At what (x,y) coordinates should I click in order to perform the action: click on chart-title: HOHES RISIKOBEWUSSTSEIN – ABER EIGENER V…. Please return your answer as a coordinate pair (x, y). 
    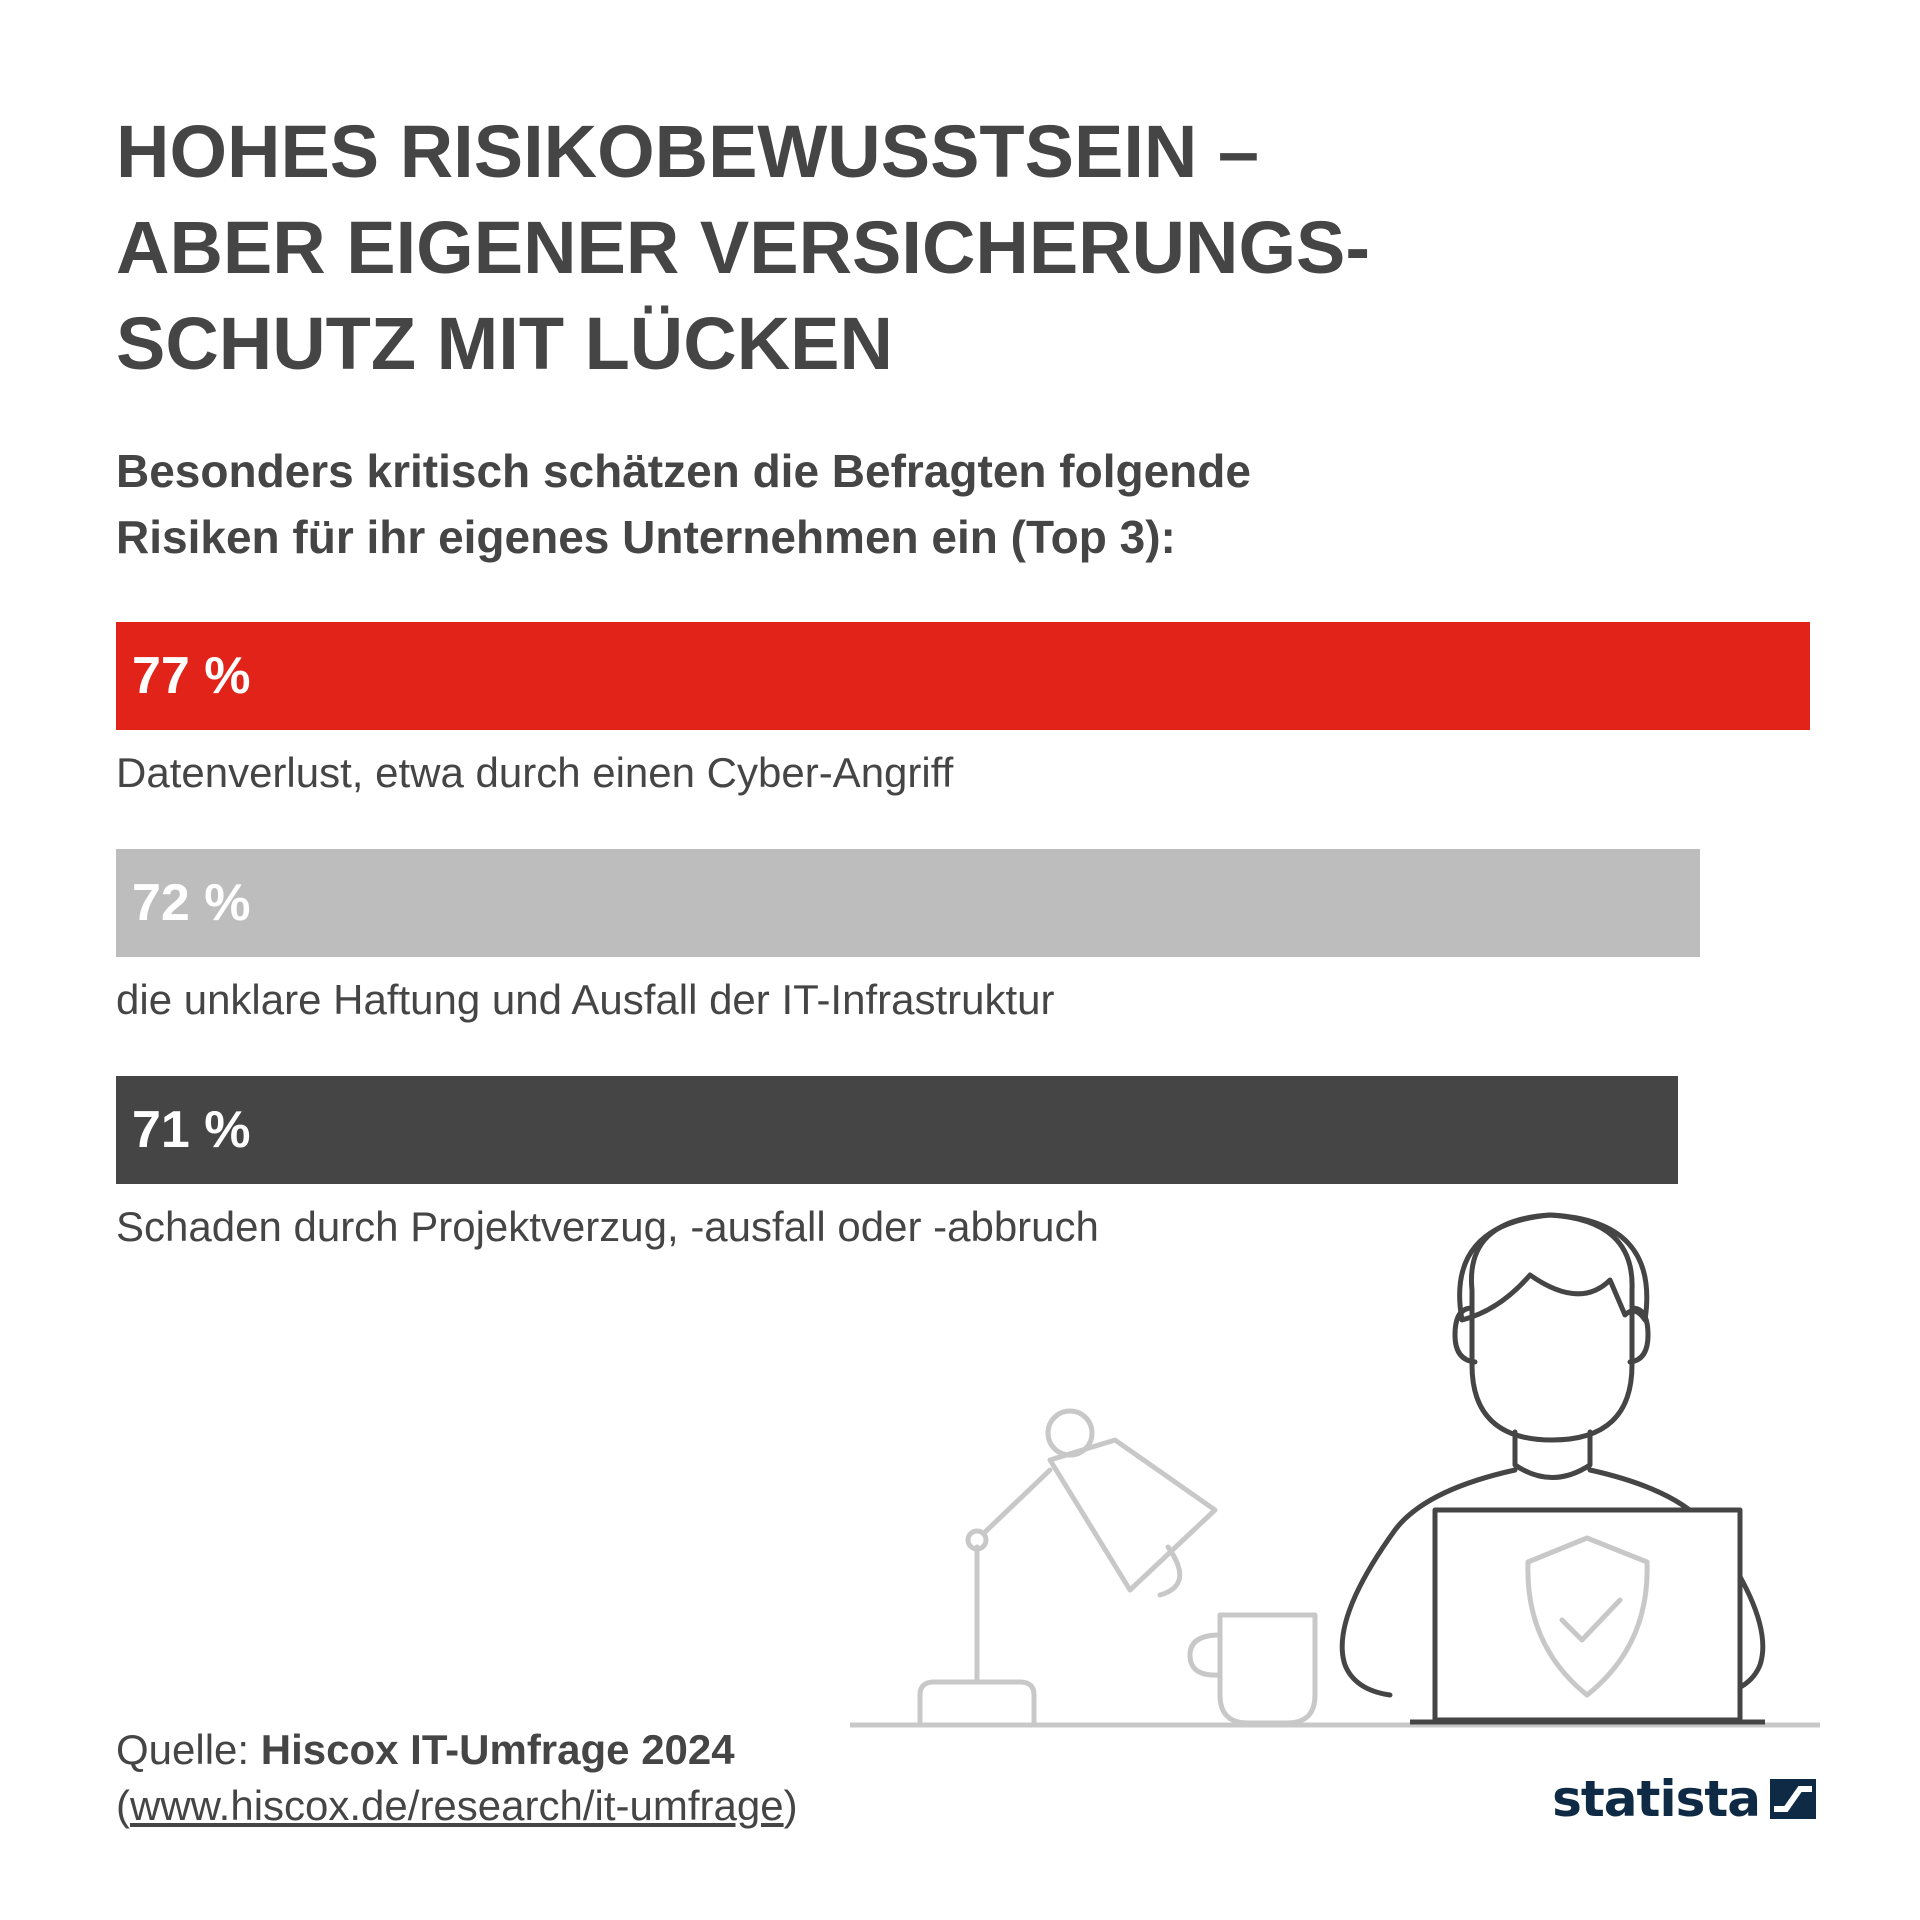
    Looking at the image, I should click on (743, 247).